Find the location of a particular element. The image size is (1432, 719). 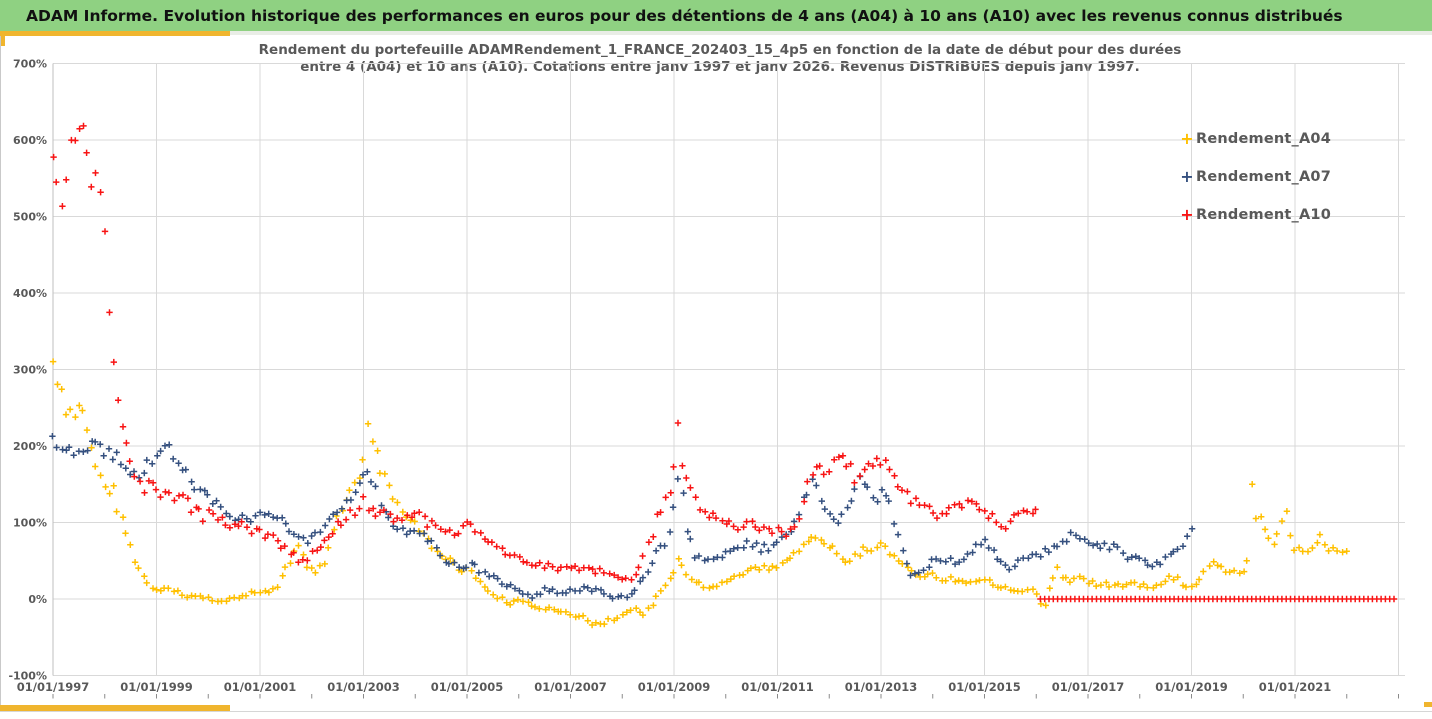

svg-text: 300% is located at coordinates (30, 370).